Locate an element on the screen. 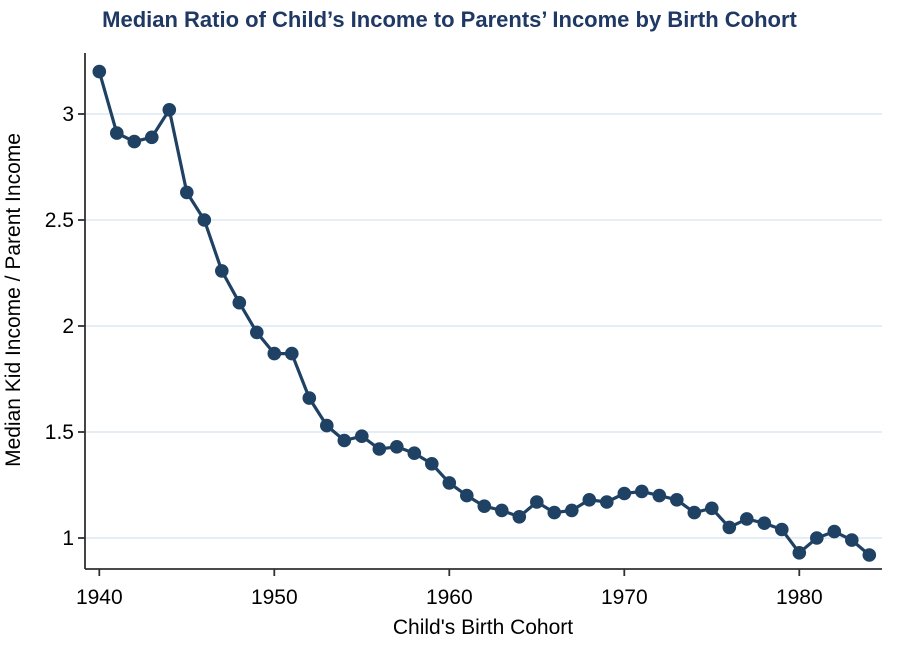 The height and width of the screenshot is (645, 899). y-axis-tick-label: 2.5 is located at coordinates (59, 220).